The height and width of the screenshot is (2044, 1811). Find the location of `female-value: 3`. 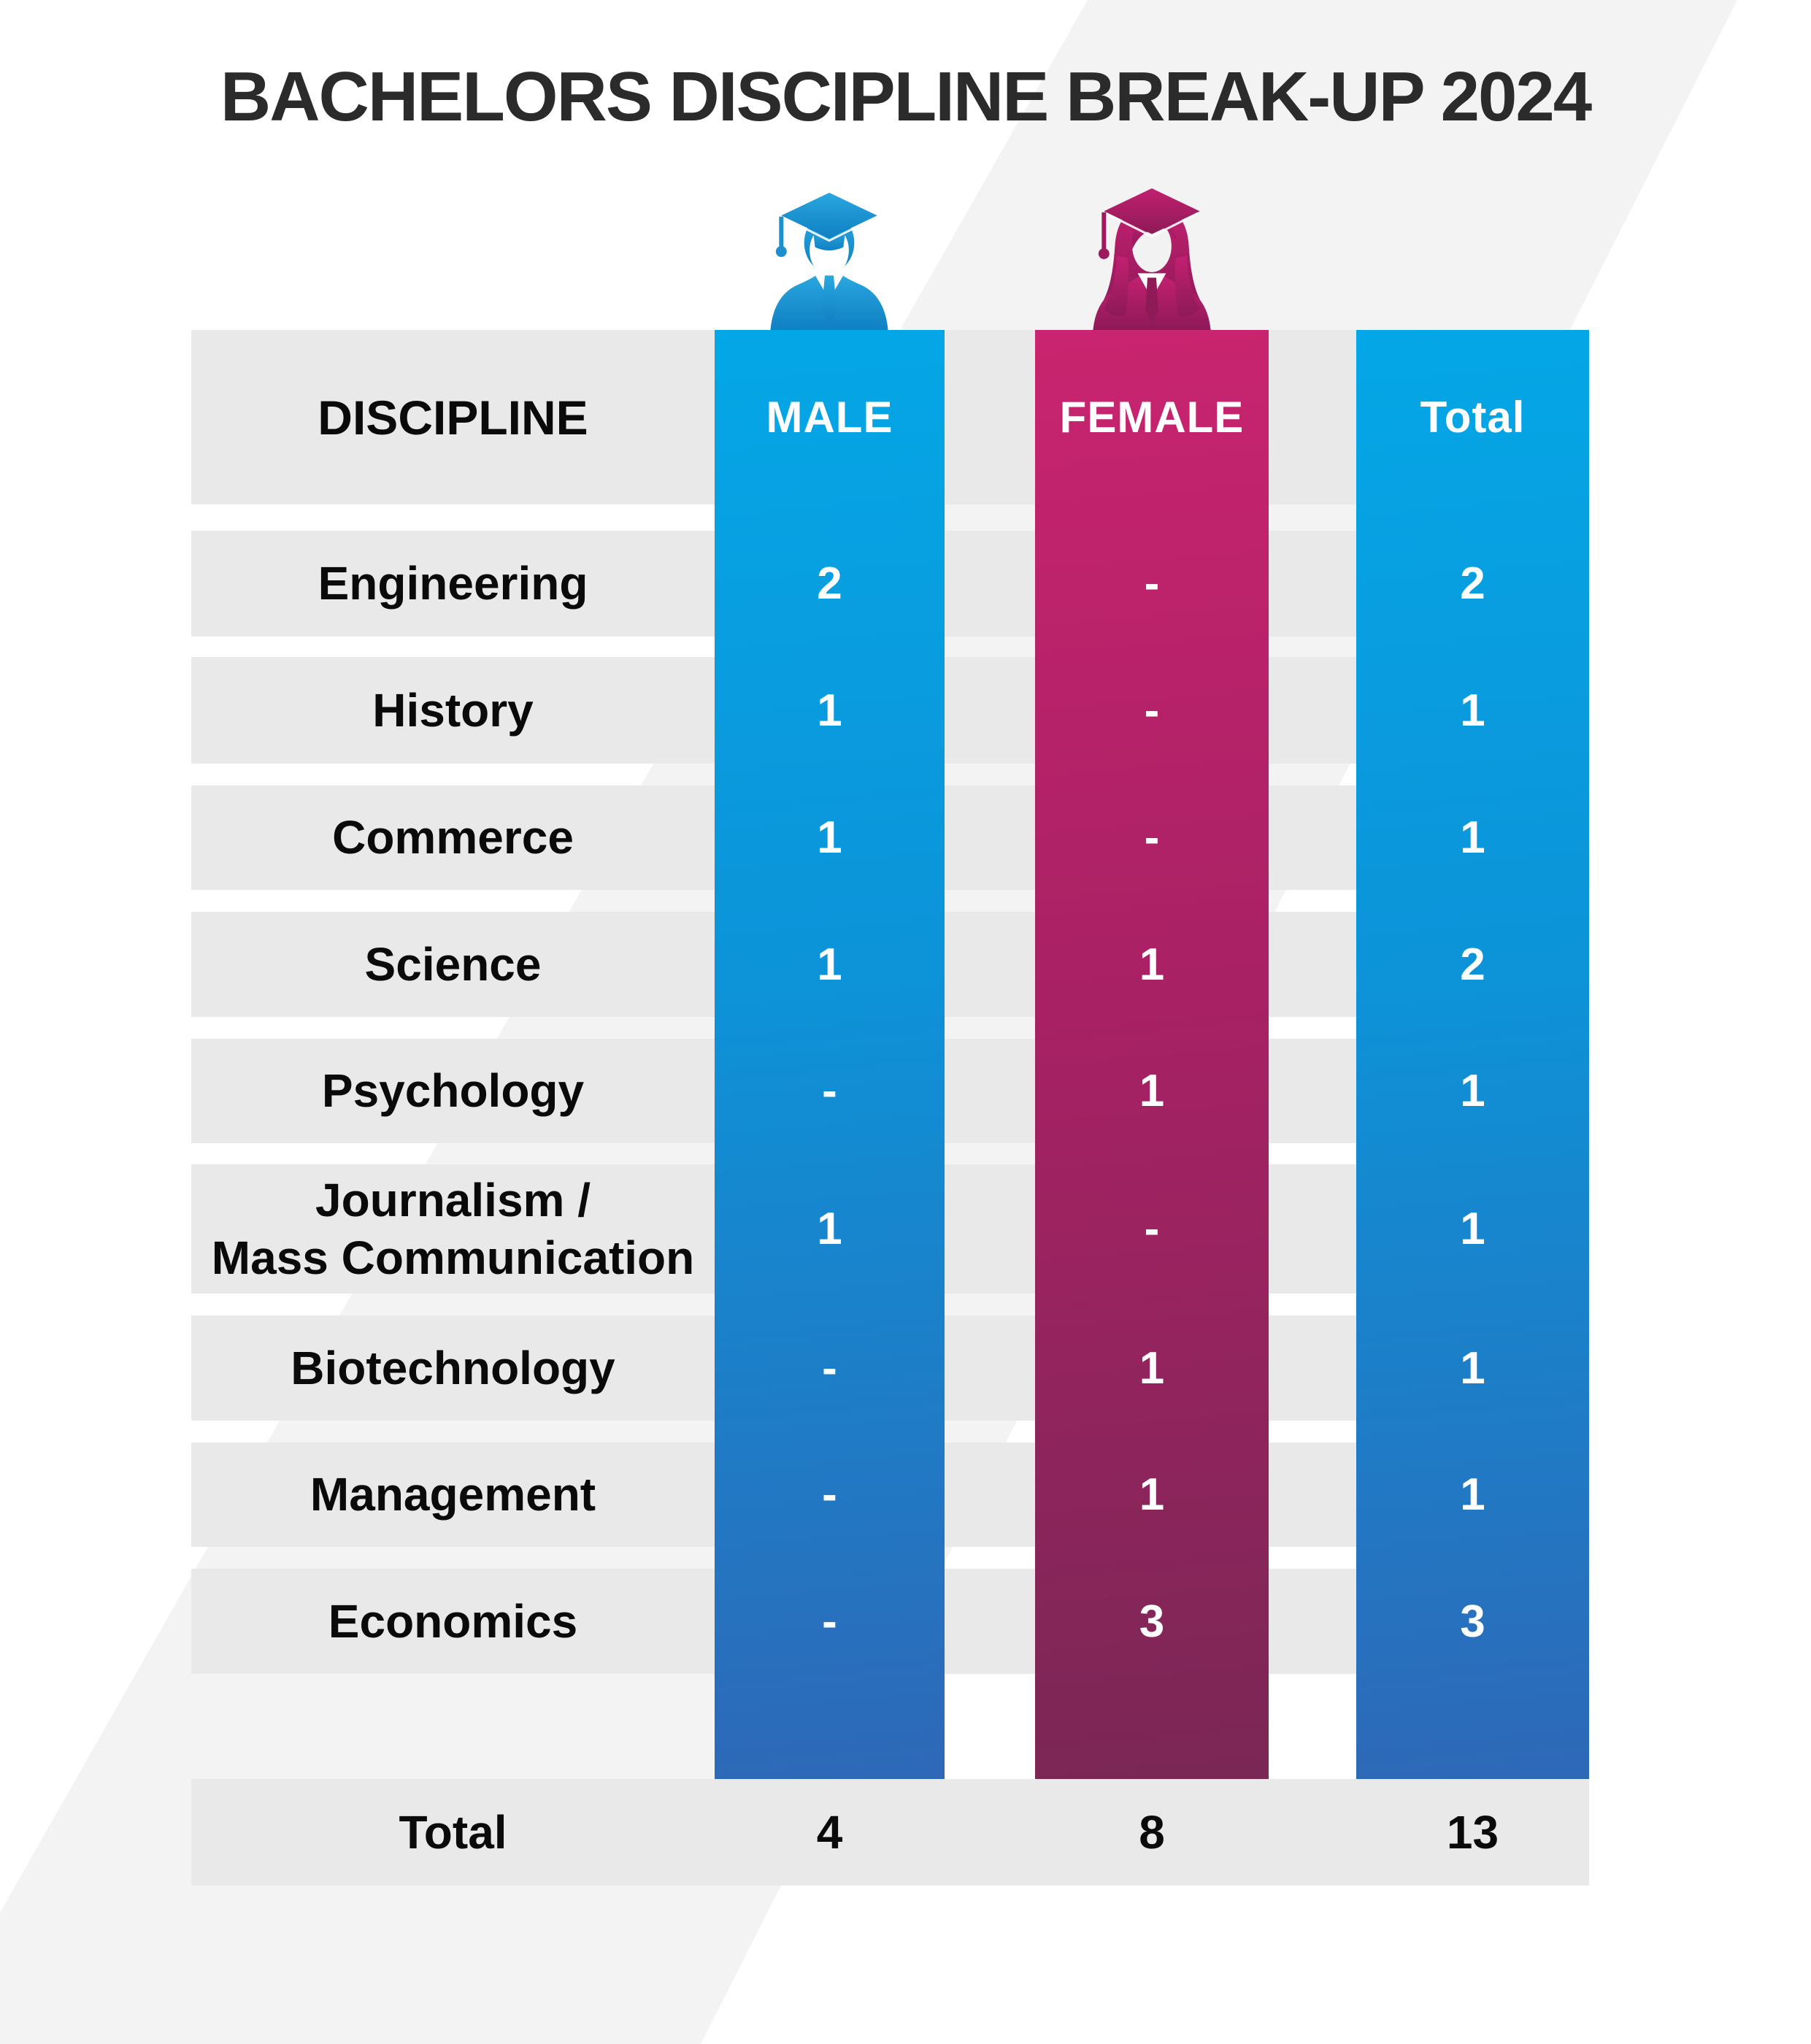

female-value: 3 is located at coordinates (1152, 1621).